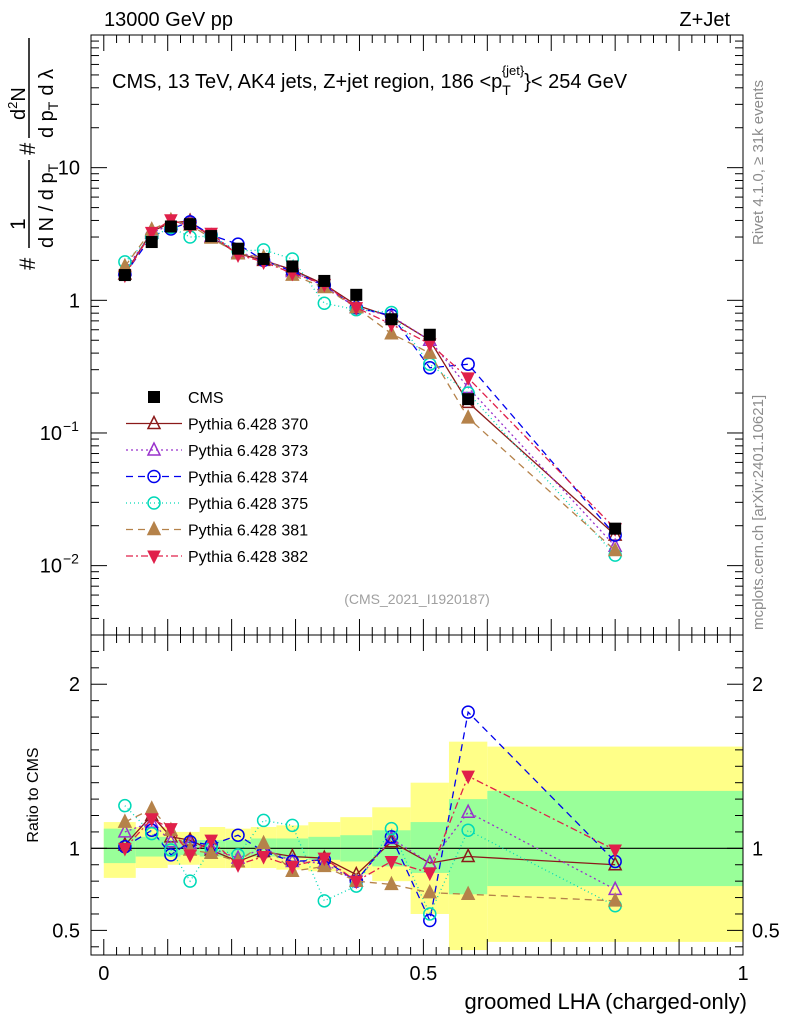 This screenshot has width=786, height=1024. Describe the element at coordinates (74, 301) in the screenshot. I see `y-tick-label: 1` at that location.